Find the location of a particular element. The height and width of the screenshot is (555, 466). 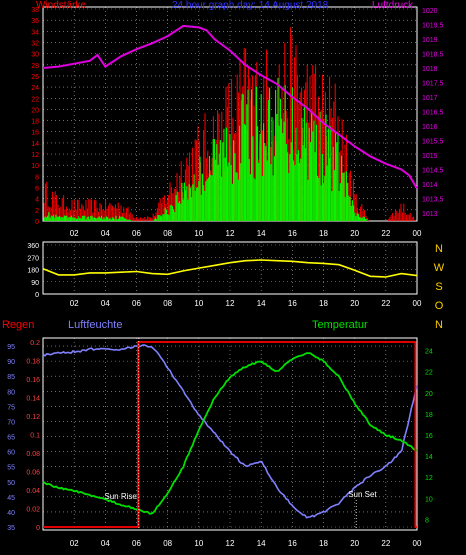

direction-panel-x-tick-label: 06 is located at coordinates (136, 303).